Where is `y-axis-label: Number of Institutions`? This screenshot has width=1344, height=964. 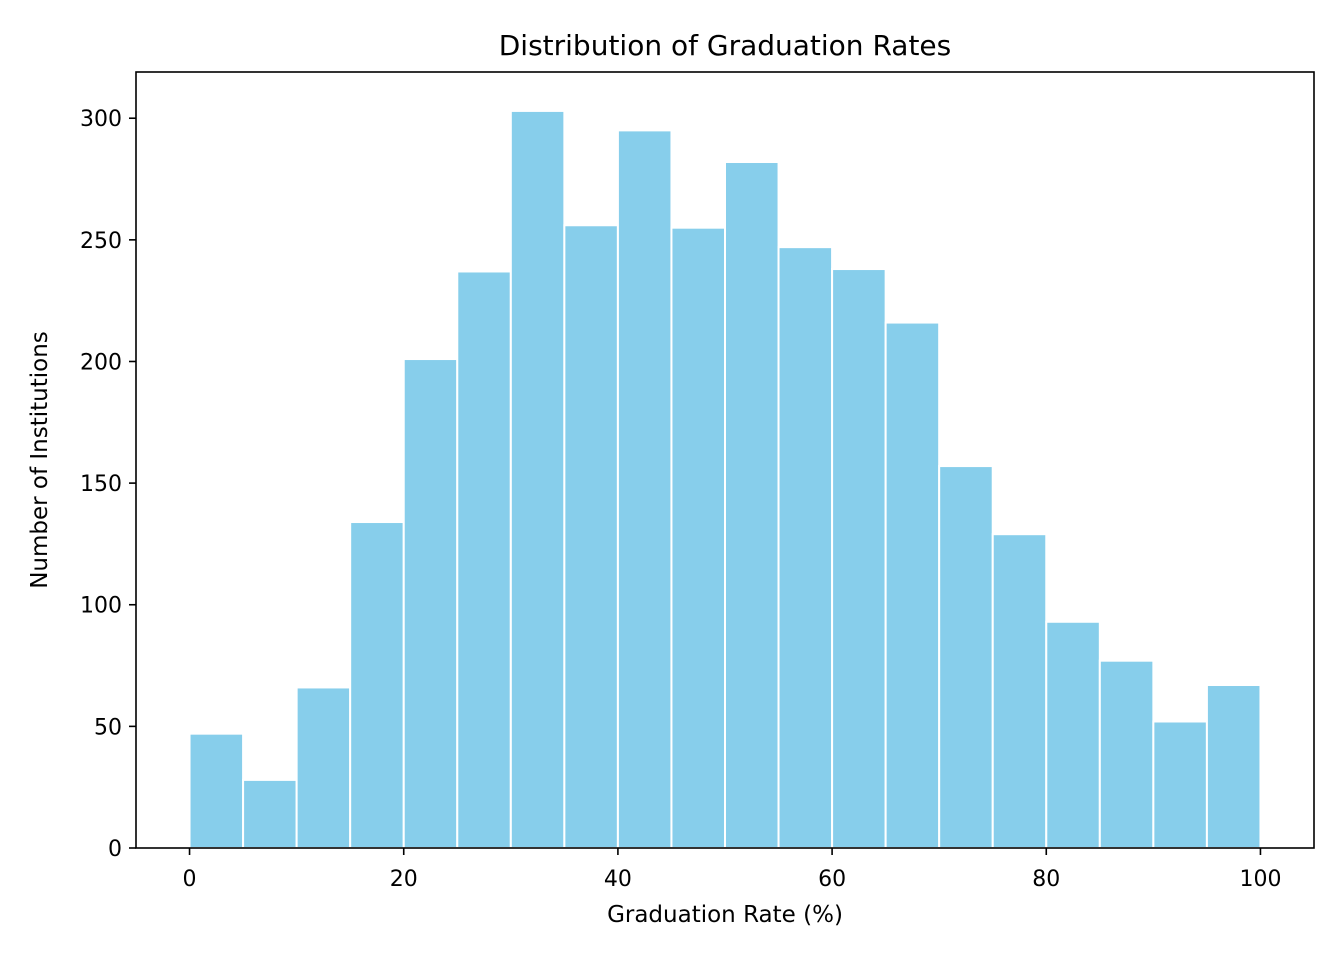
y-axis-label: Number of Institutions is located at coordinates (40, 460).